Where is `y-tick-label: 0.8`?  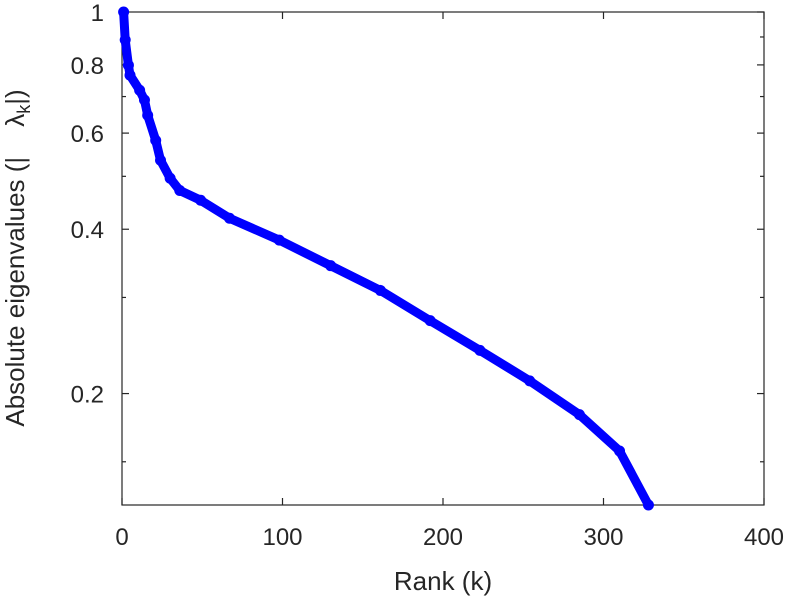 y-tick-label: 0.8 is located at coordinates (87, 66).